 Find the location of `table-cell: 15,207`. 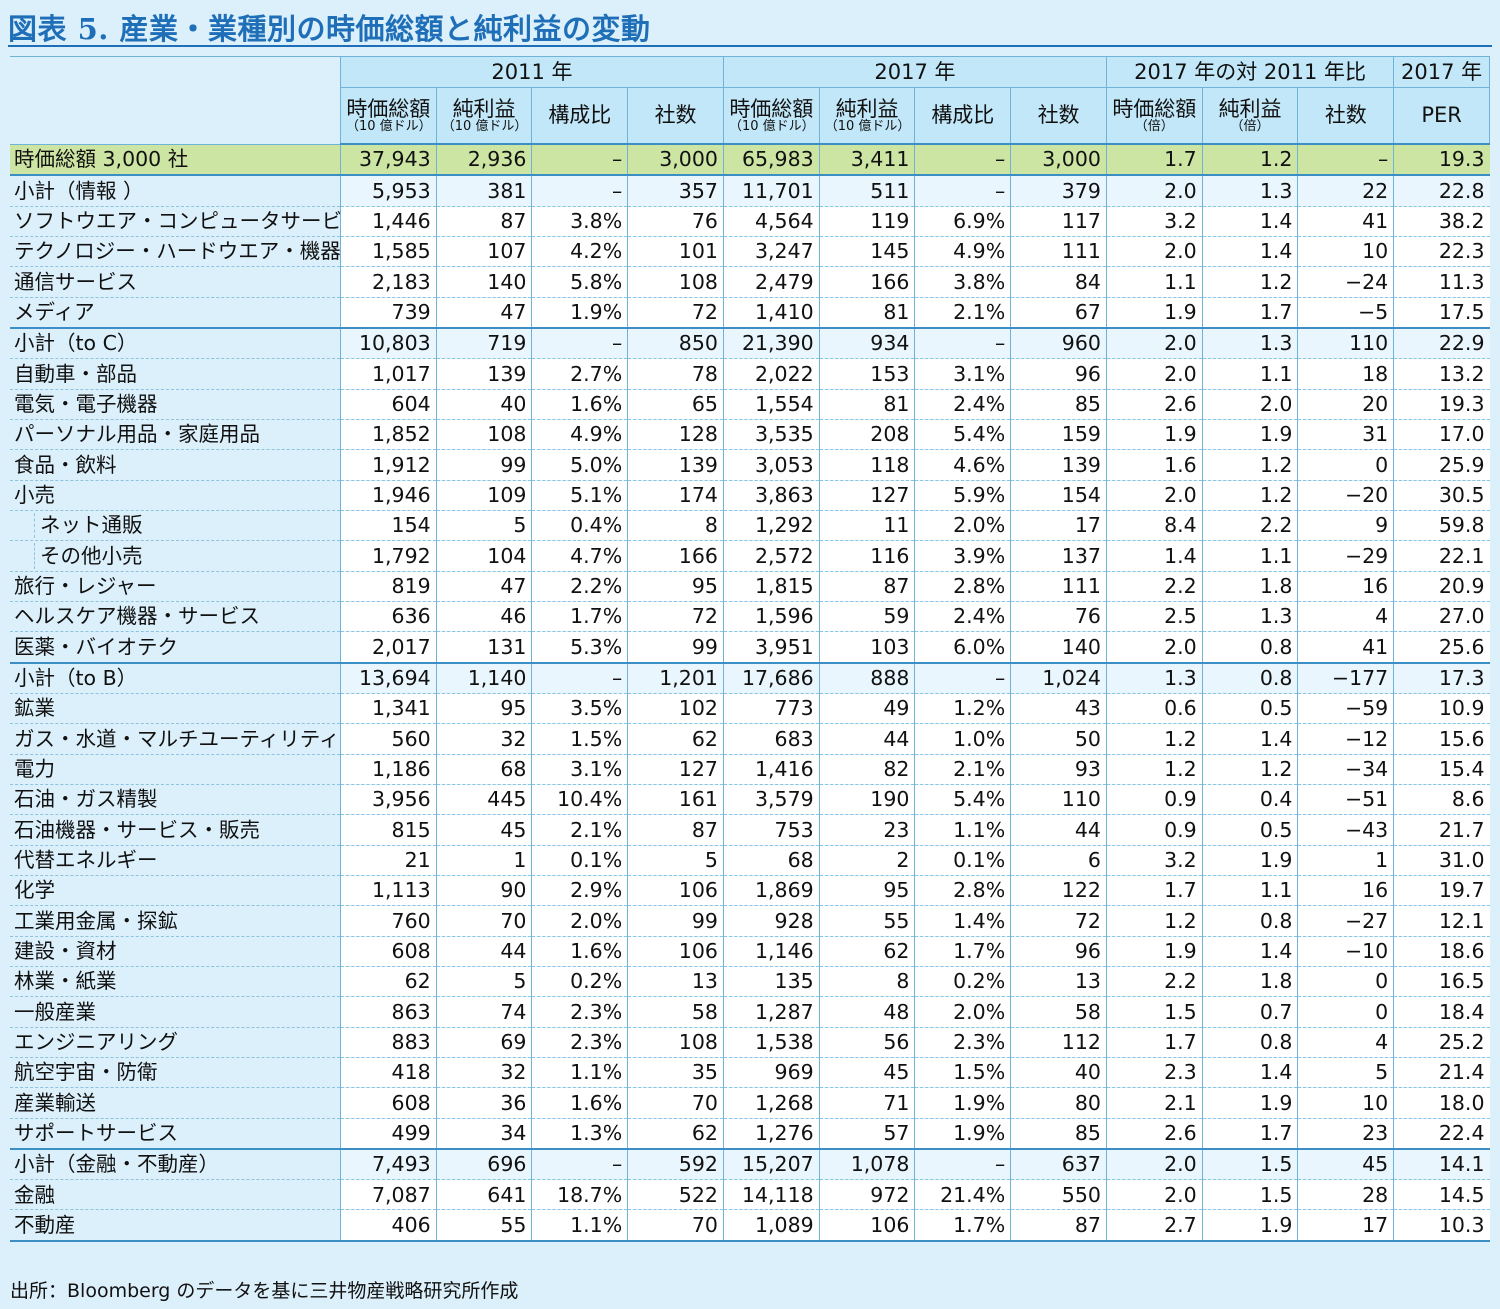

table-cell: 15,207 is located at coordinates (771, 1164).